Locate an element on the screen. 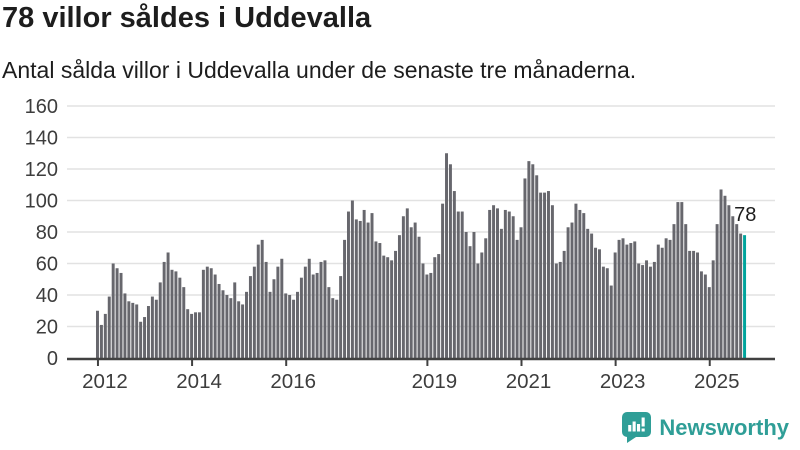 This screenshot has height=450, width=800. y-axis-tick-label: 160 is located at coordinates (41, 107).